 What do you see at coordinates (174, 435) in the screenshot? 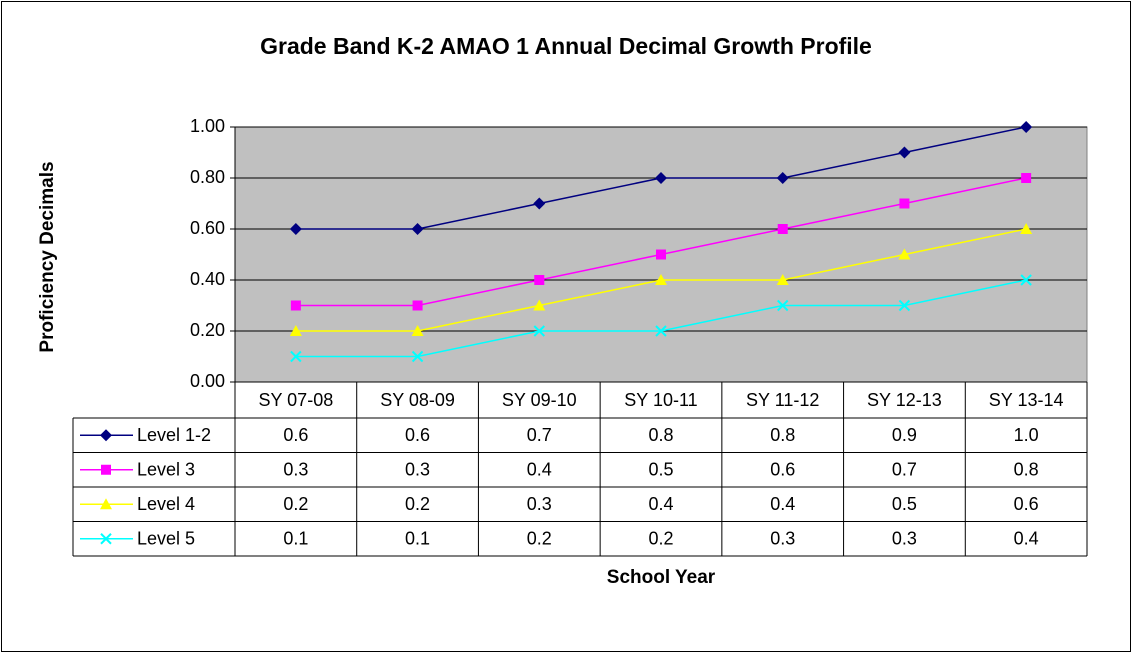
I see `legend-label: Level 1-2` at bounding box center [174, 435].